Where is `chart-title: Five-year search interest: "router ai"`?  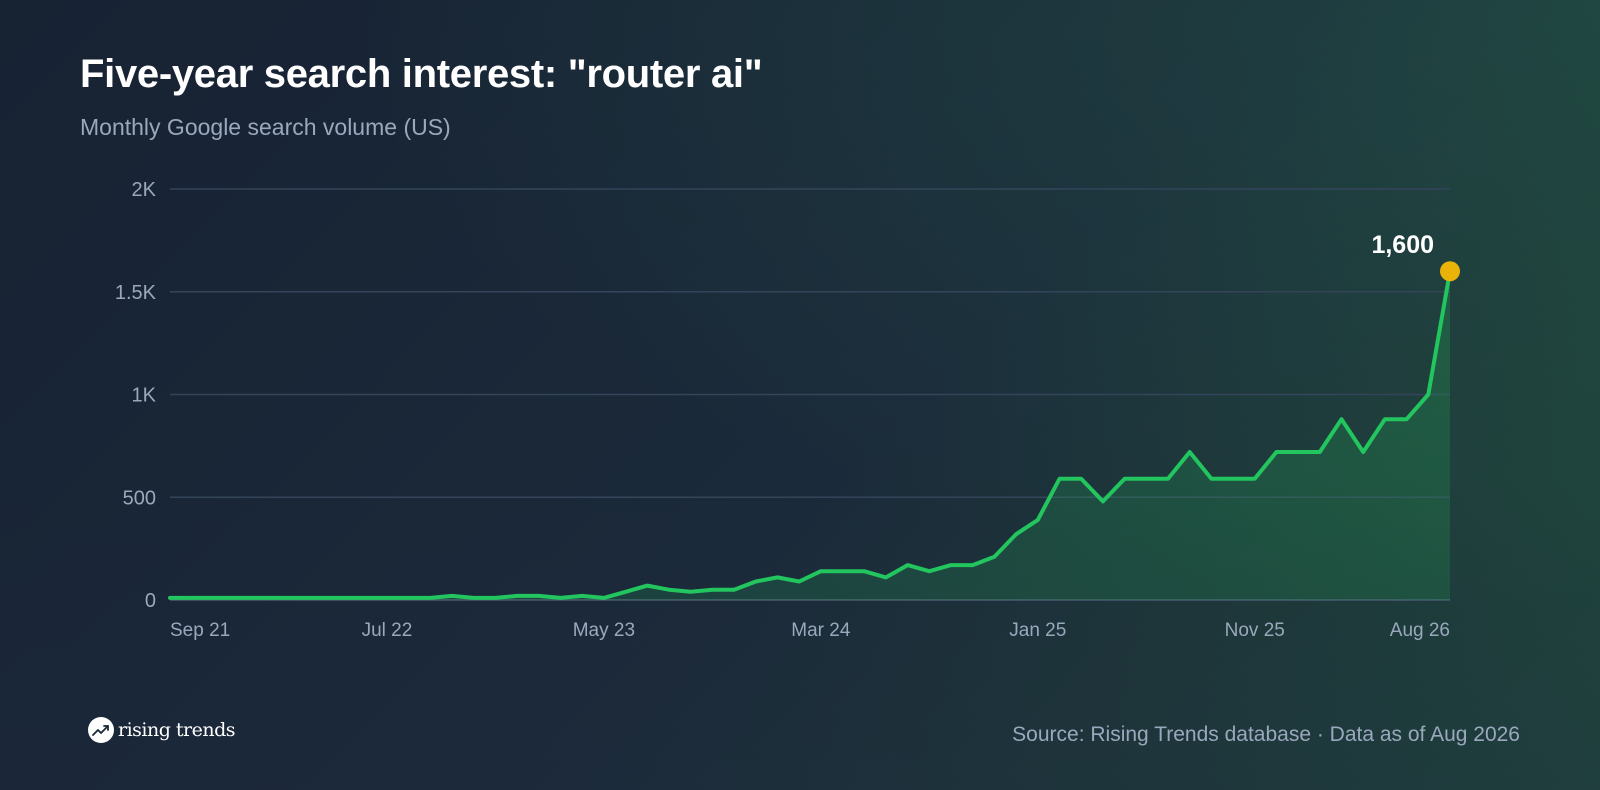 chart-title: Five-year search interest: "router ai" is located at coordinates (421, 74).